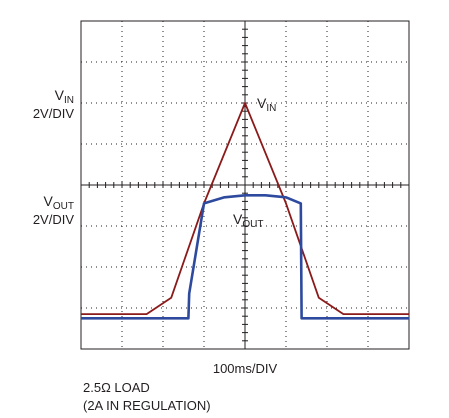  Describe the element at coordinates (147, 405) in the screenshot. I see `caption-line-2: (2A IN REGULATION)` at that location.